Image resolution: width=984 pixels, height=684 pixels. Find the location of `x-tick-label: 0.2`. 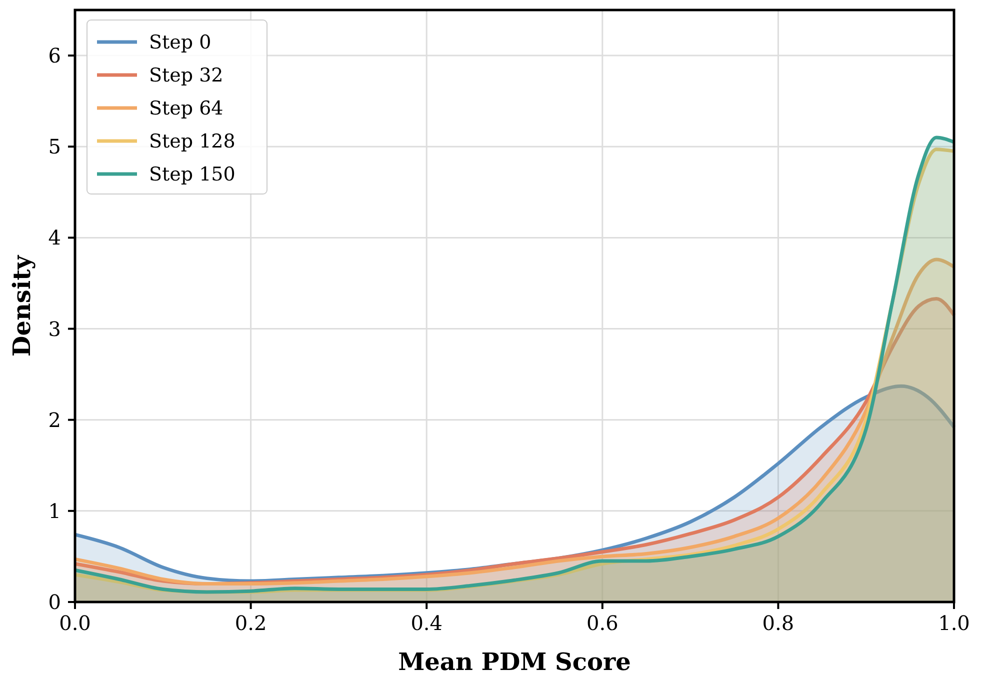

x-tick-label: 0.2 is located at coordinates (250, 623).